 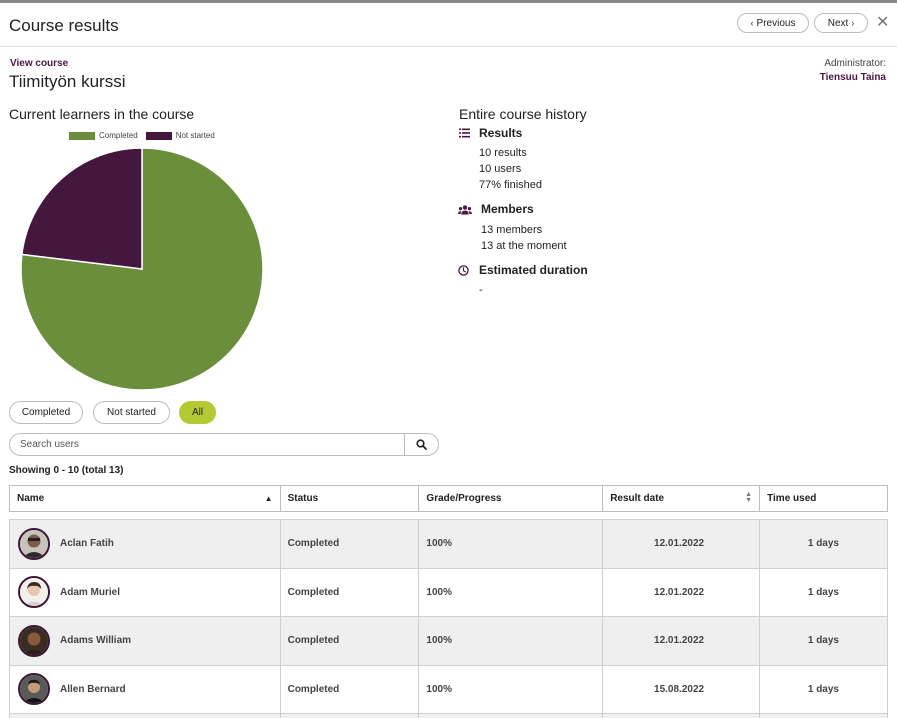 I want to click on column-header-status: Status, so click(x=349, y=498).